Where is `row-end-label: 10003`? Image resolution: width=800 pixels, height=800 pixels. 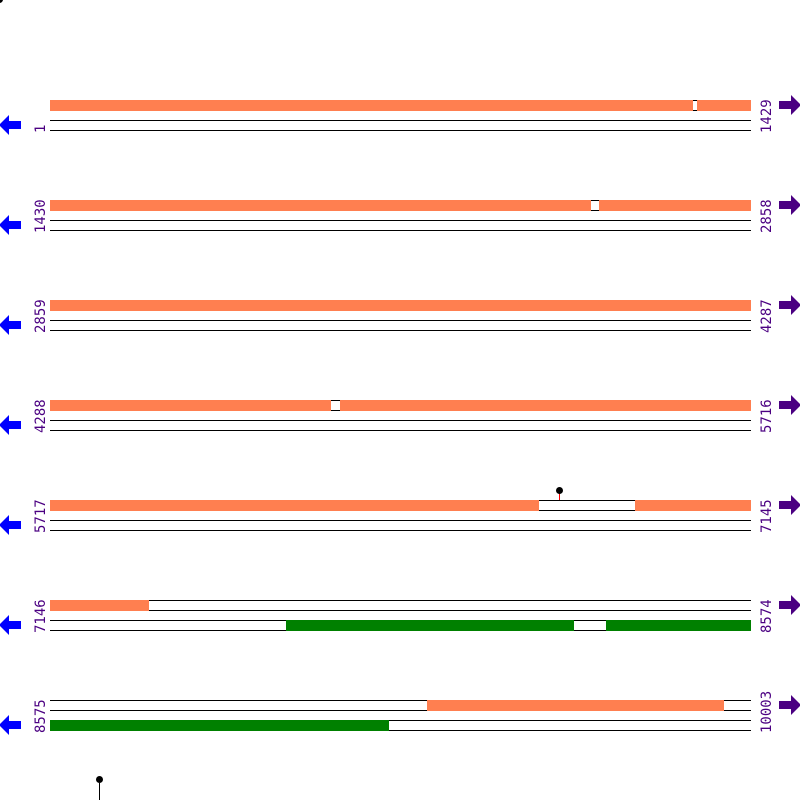
row-end-label: 10003 is located at coordinates (767, 711).